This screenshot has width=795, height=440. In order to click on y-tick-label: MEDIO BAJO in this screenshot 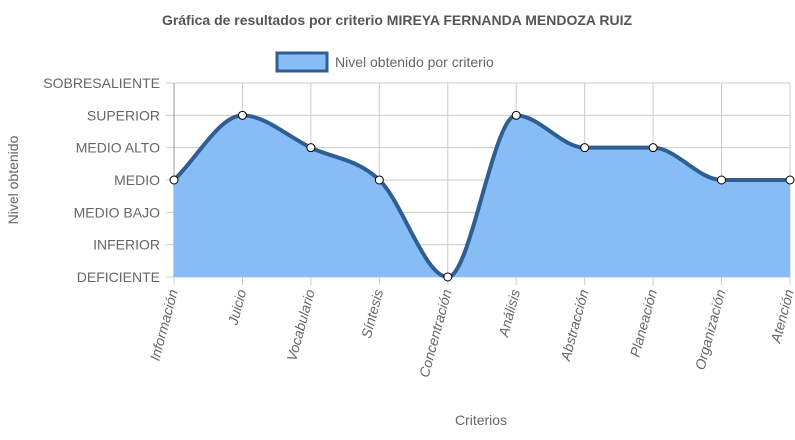, I will do `click(117, 212)`.